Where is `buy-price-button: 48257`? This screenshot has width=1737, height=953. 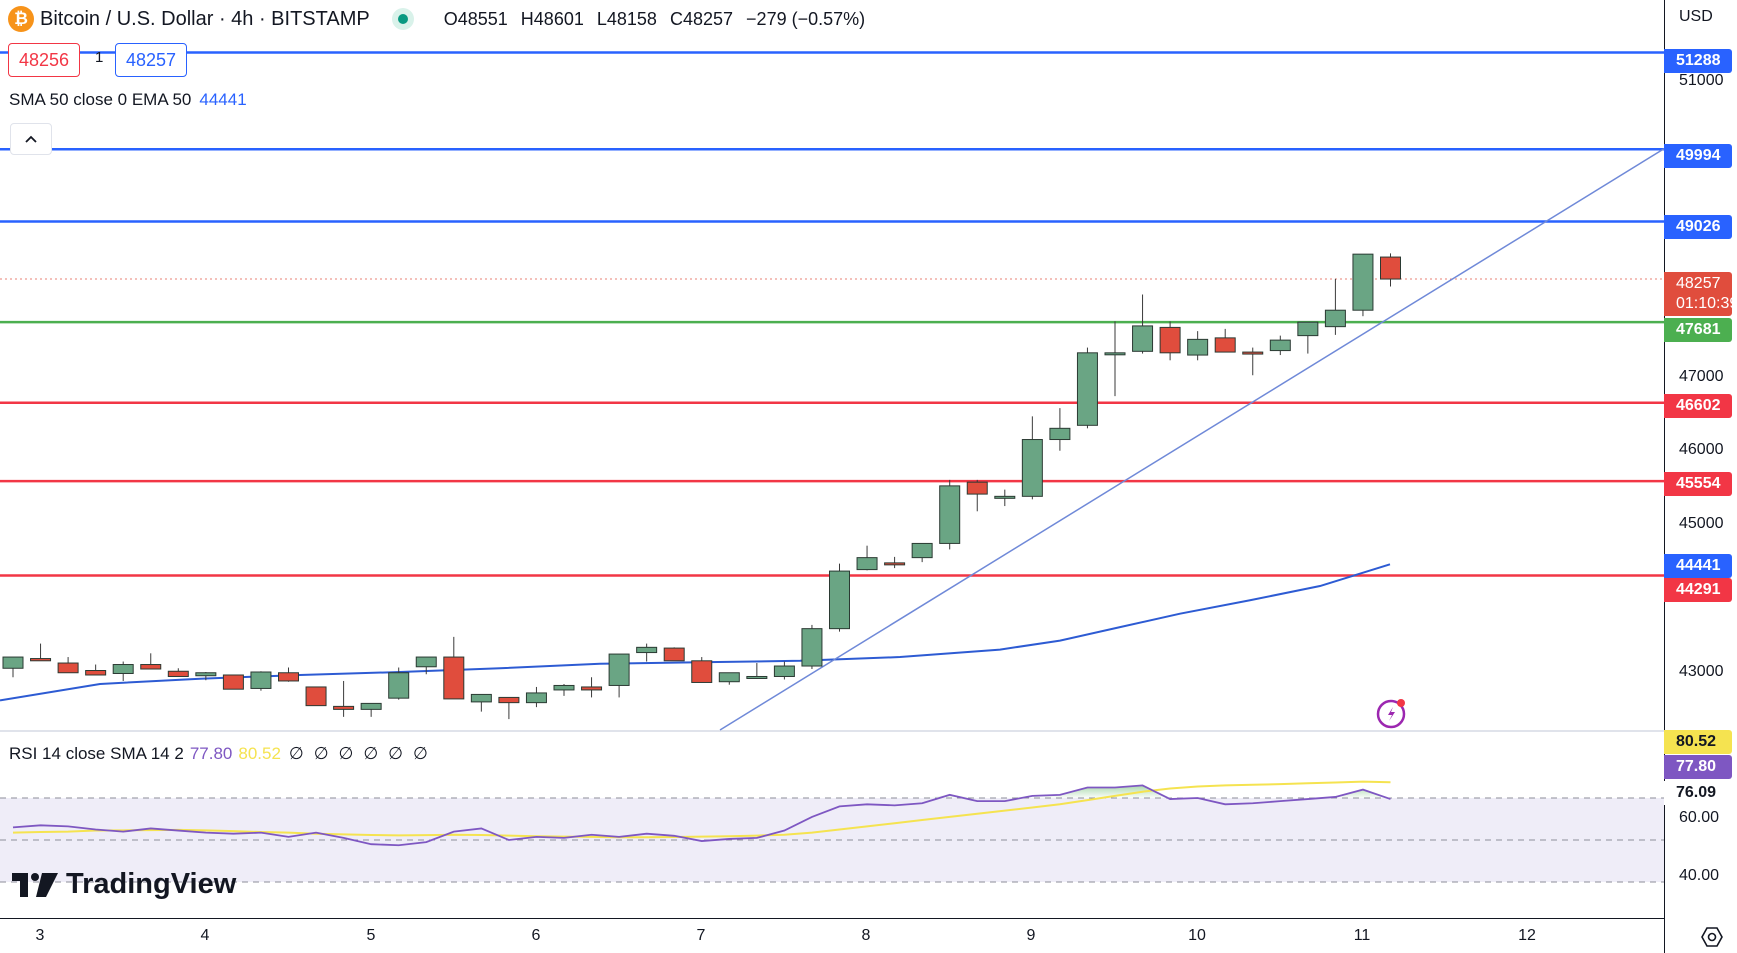
buy-price-button: 48257 is located at coordinates (151, 60).